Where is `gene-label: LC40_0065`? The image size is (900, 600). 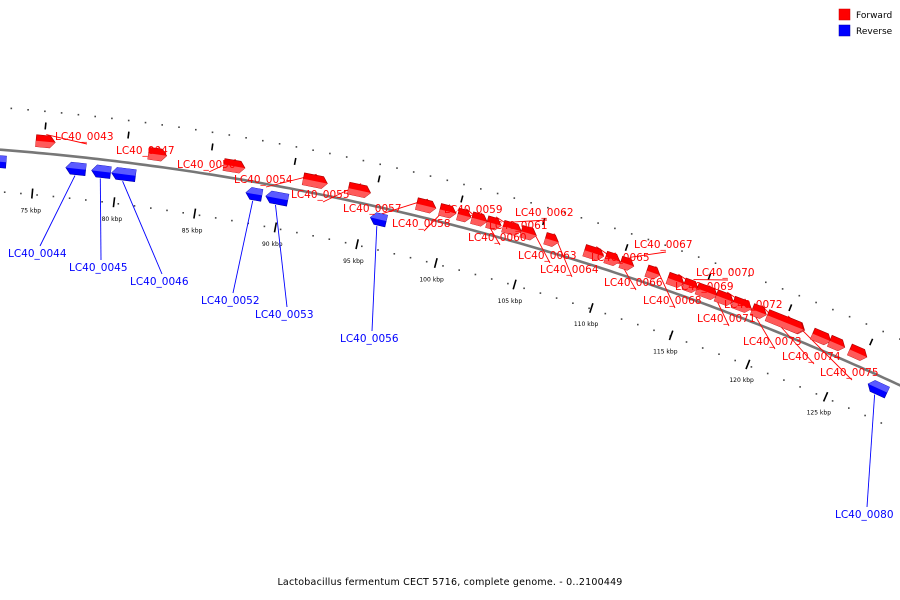 gene-label: LC40_0065 is located at coordinates (620, 258).